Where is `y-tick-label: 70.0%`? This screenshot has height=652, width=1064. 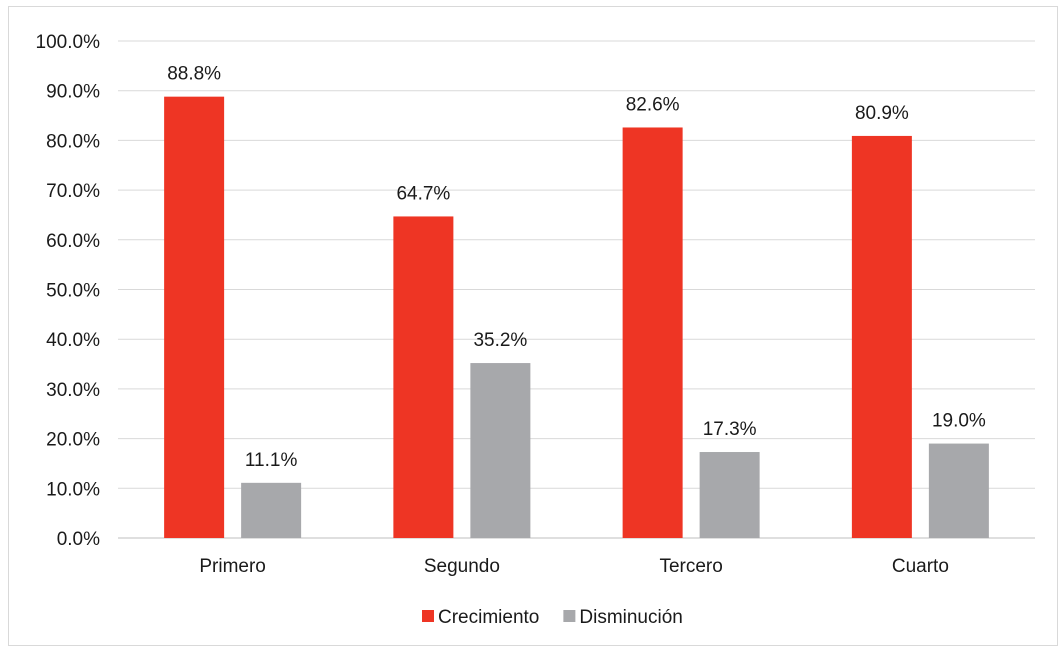
y-tick-label: 70.0% is located at coordinates (73, 191).